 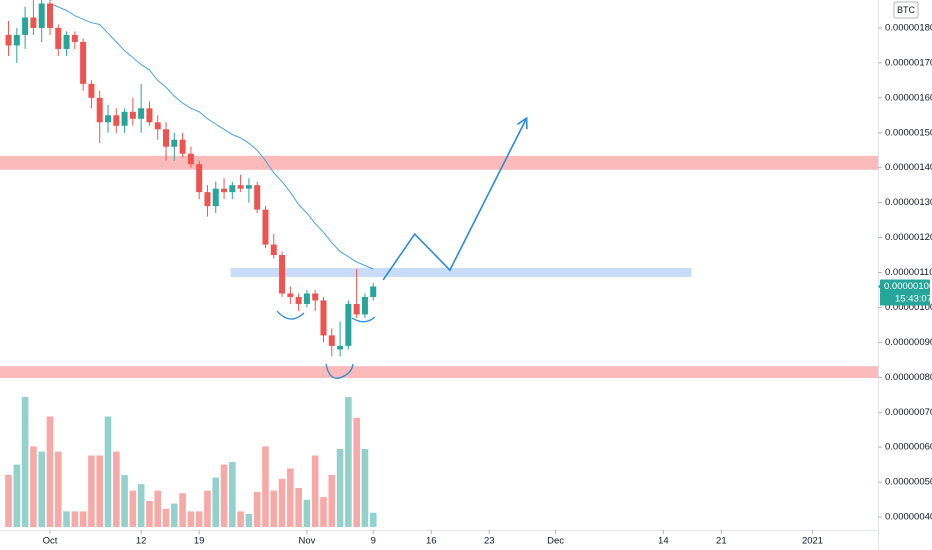 I want to click on y-tick-label: 0.00000040, so click(x=908, y=517).